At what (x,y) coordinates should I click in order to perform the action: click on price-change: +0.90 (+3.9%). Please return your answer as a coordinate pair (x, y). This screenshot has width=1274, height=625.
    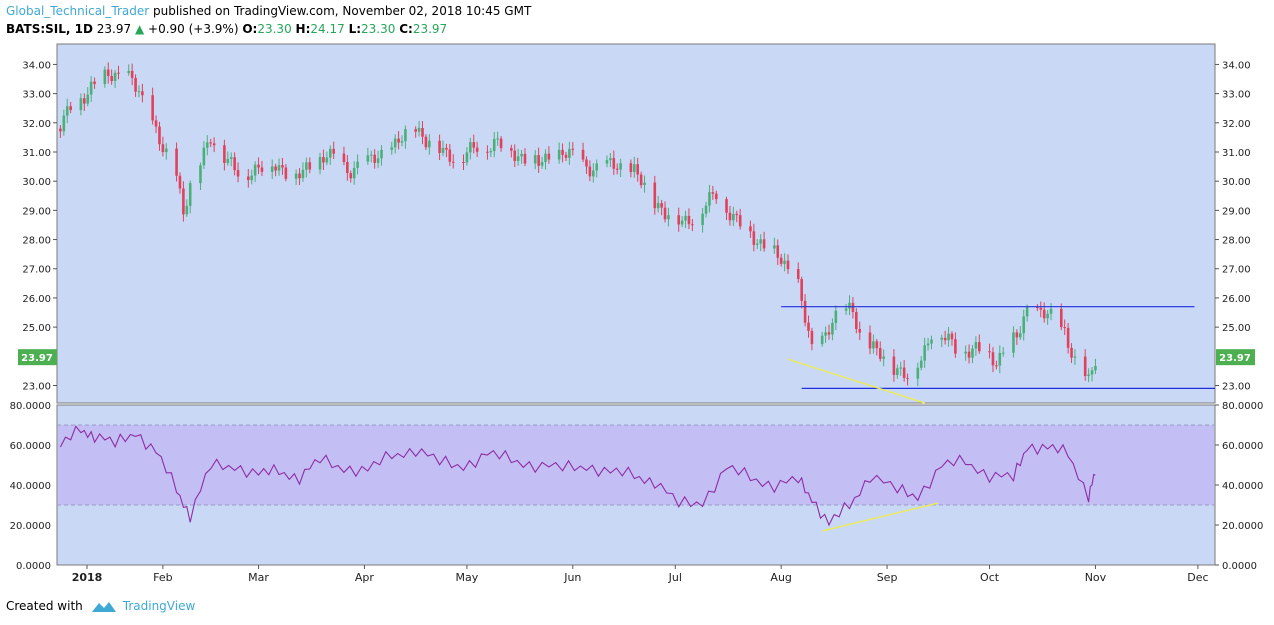
    Looking at the image, I should click on (193, 29).